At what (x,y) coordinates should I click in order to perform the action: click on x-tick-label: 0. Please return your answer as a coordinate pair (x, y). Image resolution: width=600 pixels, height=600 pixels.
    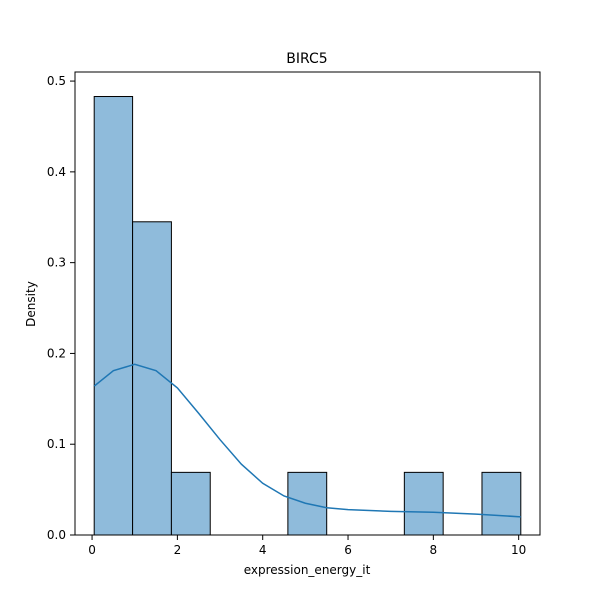
    Looking at the image, I should click on (92, 550).